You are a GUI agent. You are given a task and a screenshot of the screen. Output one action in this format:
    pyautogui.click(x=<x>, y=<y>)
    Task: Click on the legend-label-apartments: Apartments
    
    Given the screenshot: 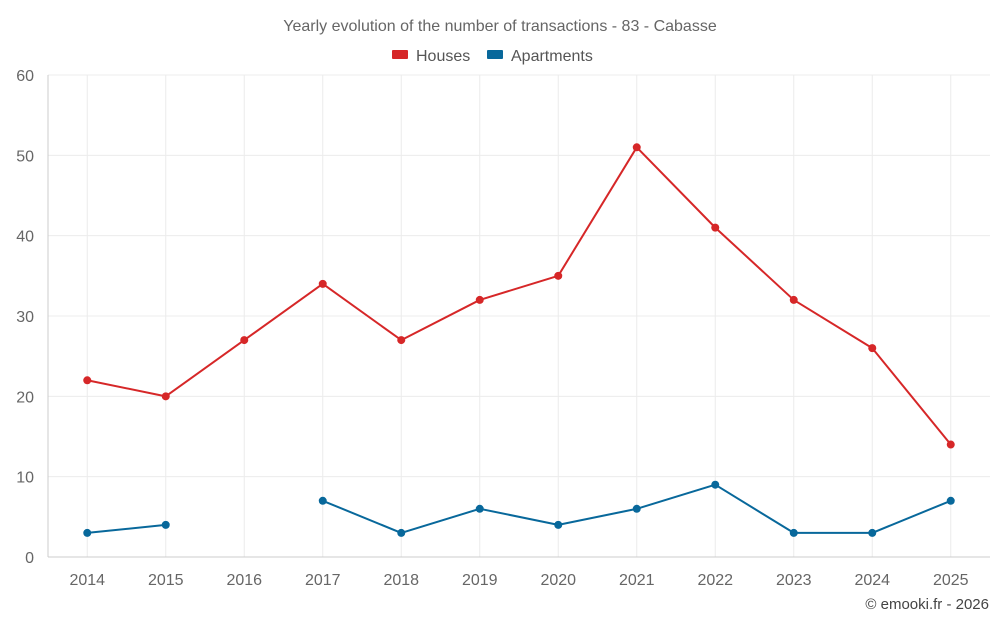 What is the action you would take?
    pyautogui.click(x=552, y=56)
    